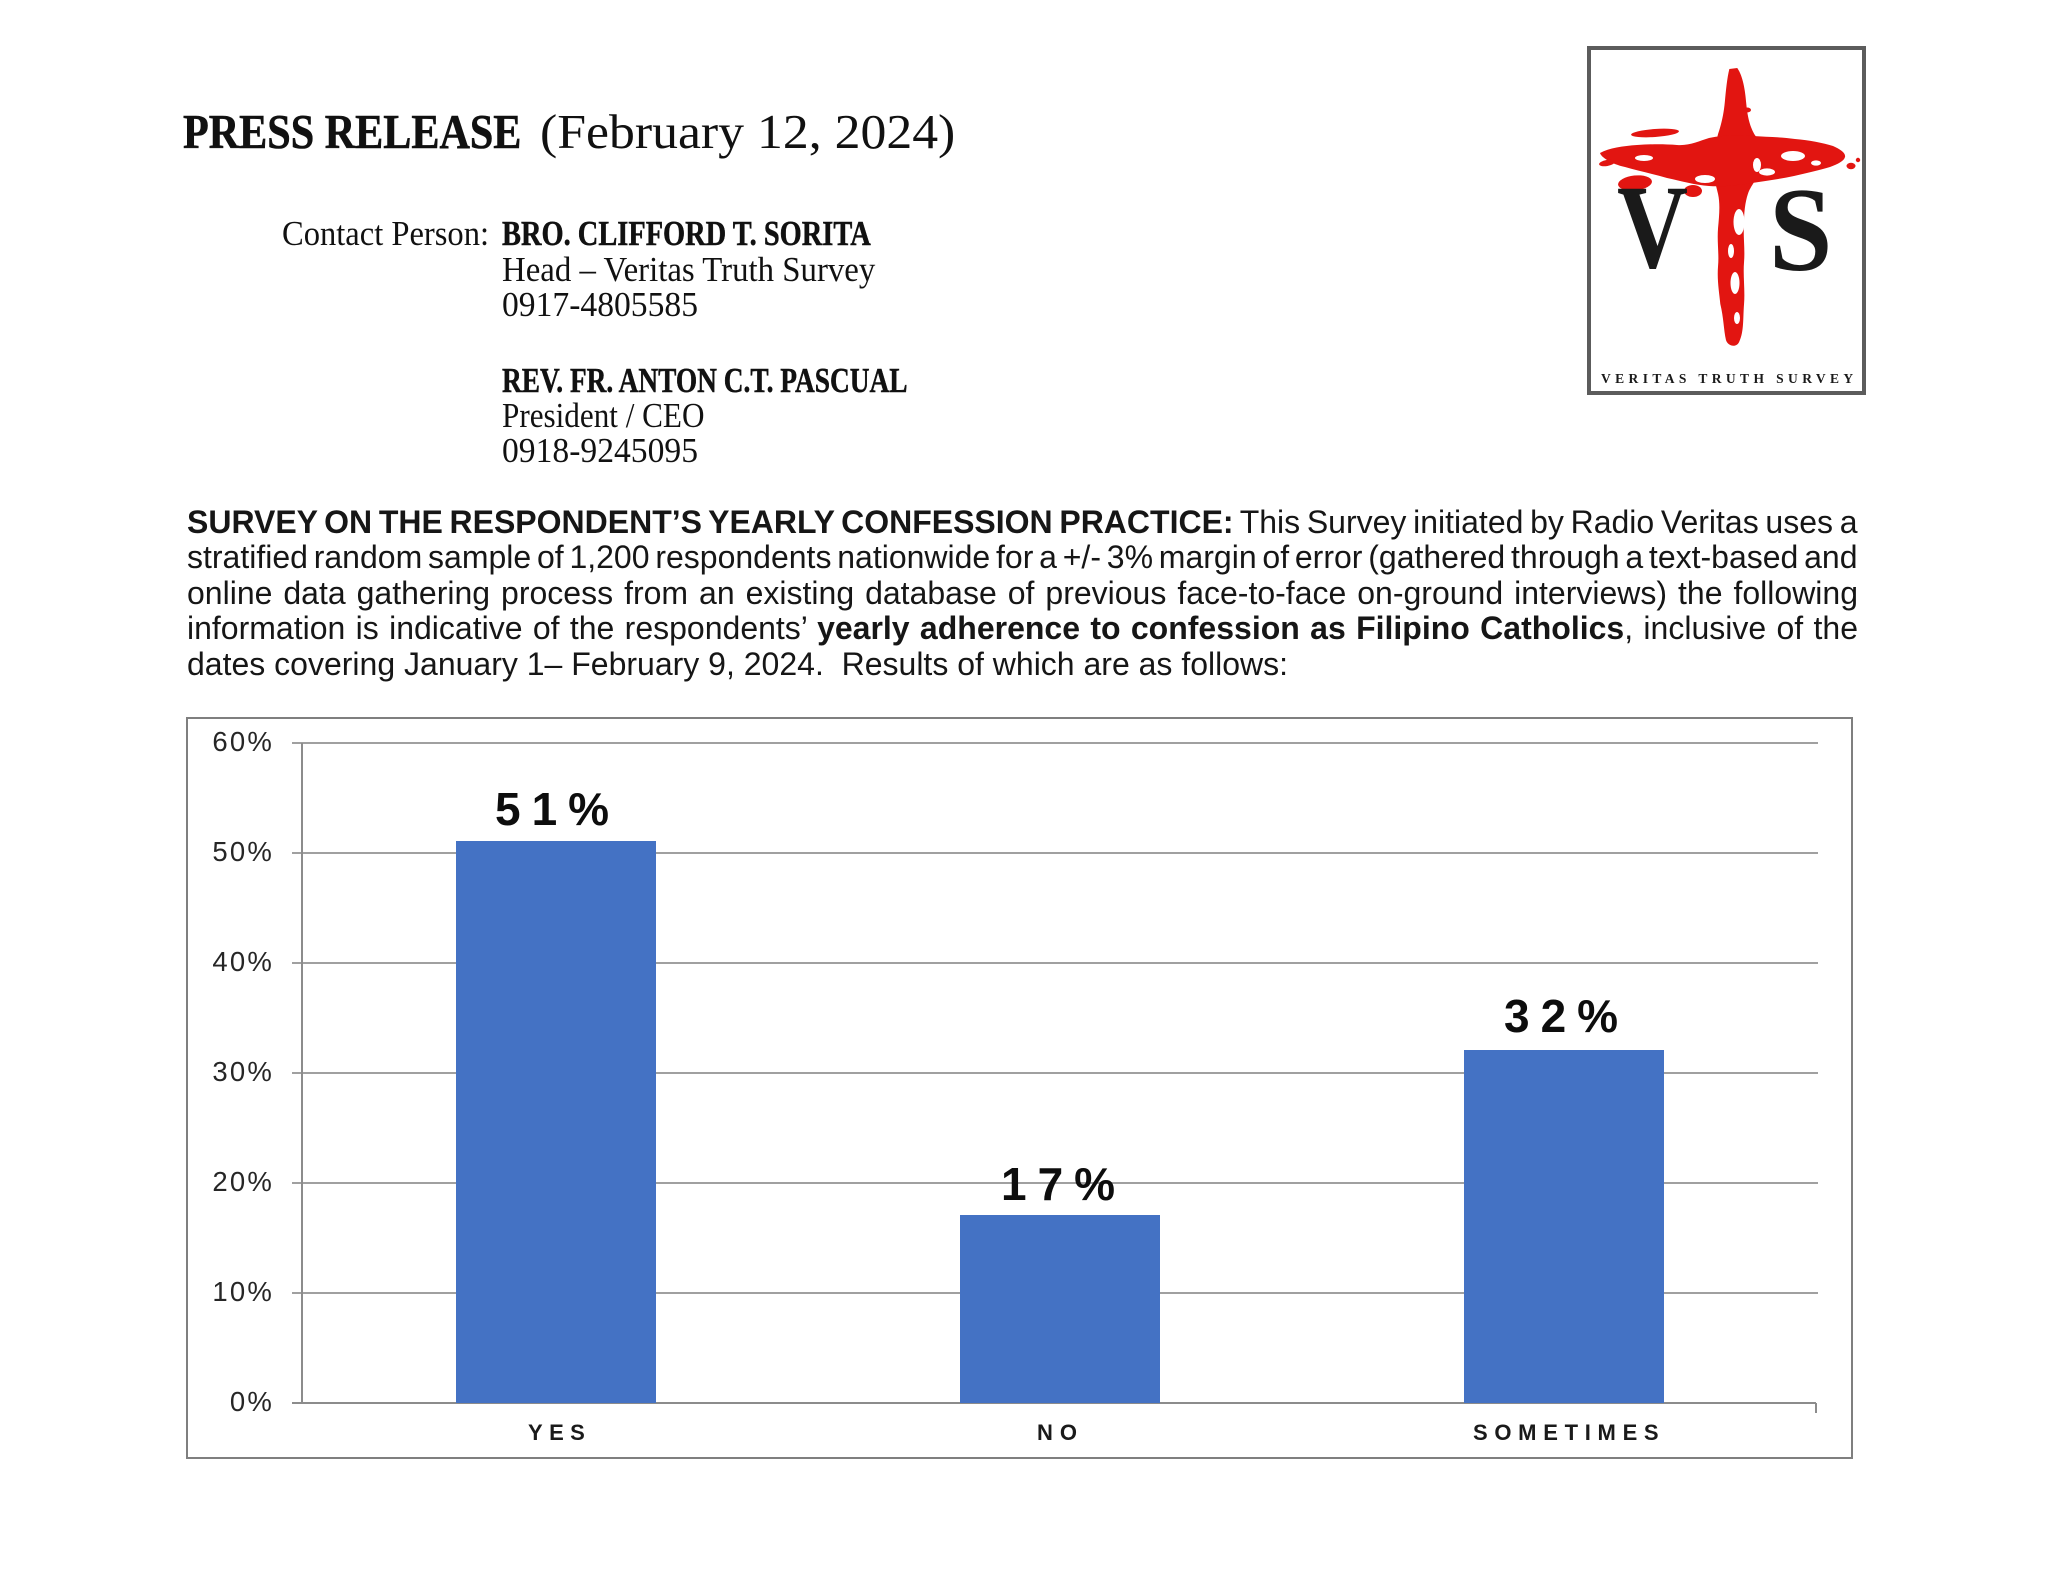  What do you see at coordinates (1800, 230) in the screenshot?
I see `svg-text: S` at bounding box center [1800, 230].